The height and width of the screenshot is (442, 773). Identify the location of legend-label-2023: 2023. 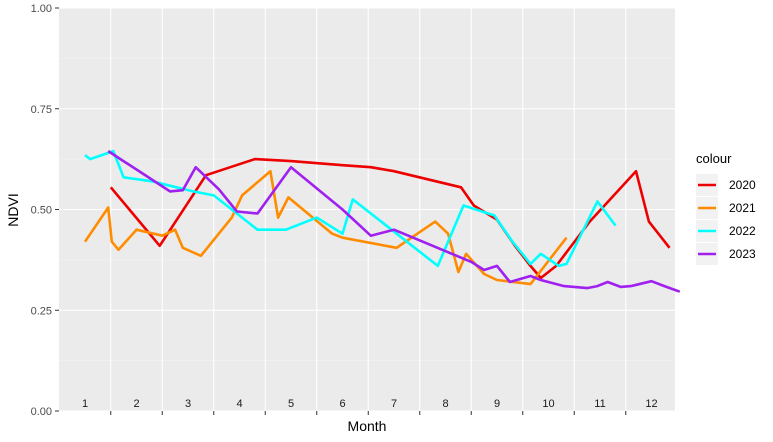
(742, 254).